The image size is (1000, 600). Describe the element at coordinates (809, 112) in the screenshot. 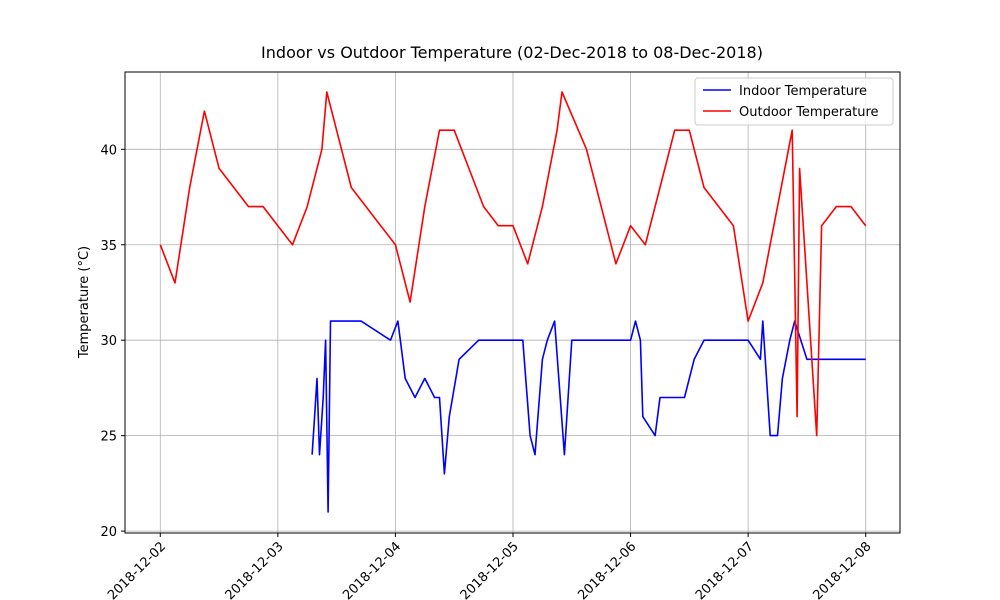

I see `legend-label: Outdoor Temperature` at that location.